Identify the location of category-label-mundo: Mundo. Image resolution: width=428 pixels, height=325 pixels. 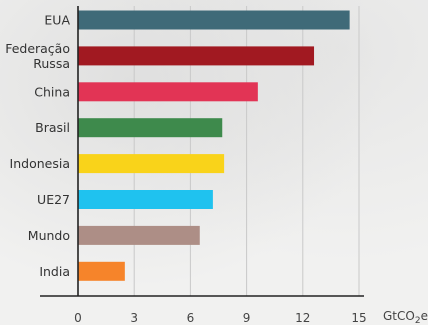
(49, 235).